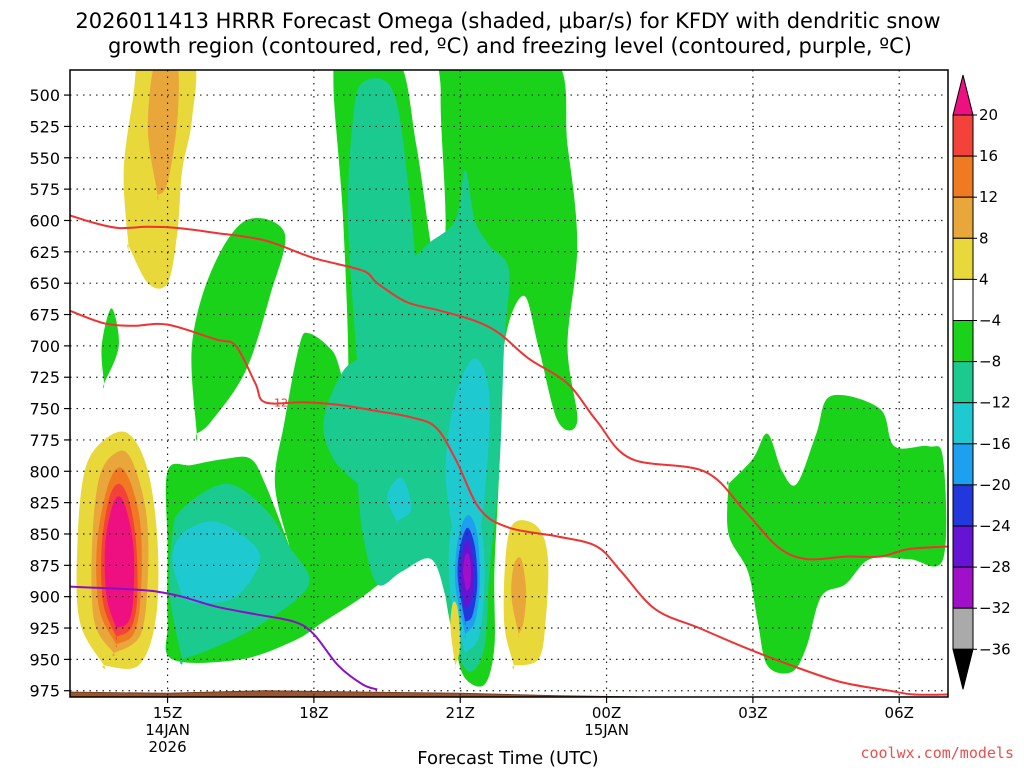 This screenshot has width=1024, height=768. Describe the element at coordinates (44, 189) in the screenshot. I see `y-tick-label: 575` at that location.